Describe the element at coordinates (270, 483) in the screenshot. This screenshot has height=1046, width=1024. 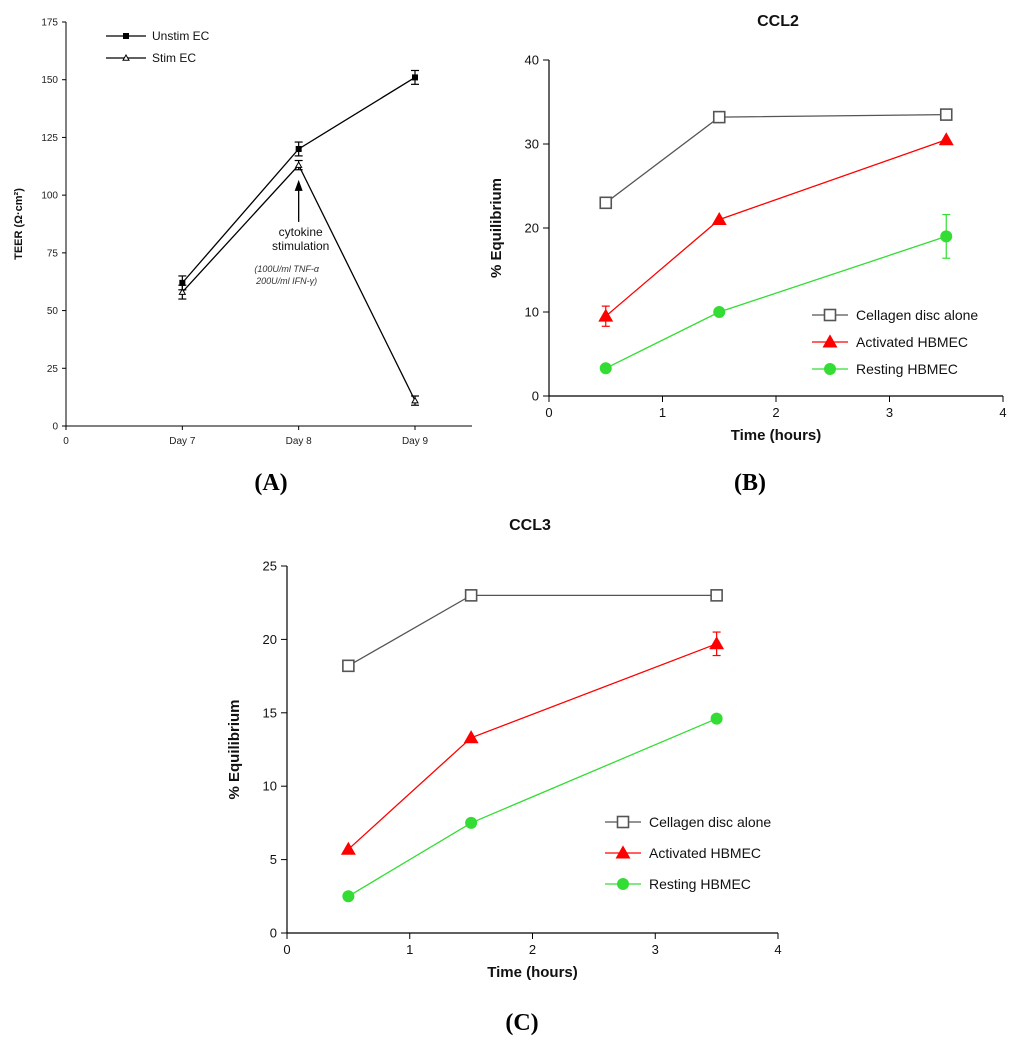
I see `panel-a-label: (A)` at that location.